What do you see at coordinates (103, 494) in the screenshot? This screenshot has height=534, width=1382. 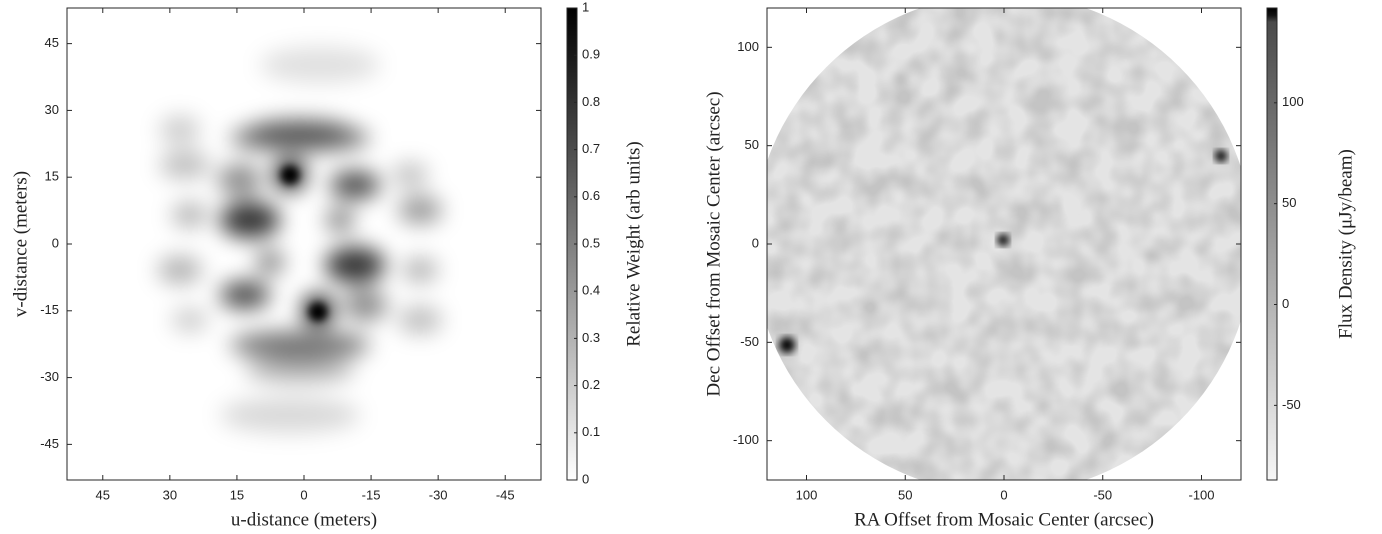 I see `x-tick-label: 45` at bounding box center [103, 494].